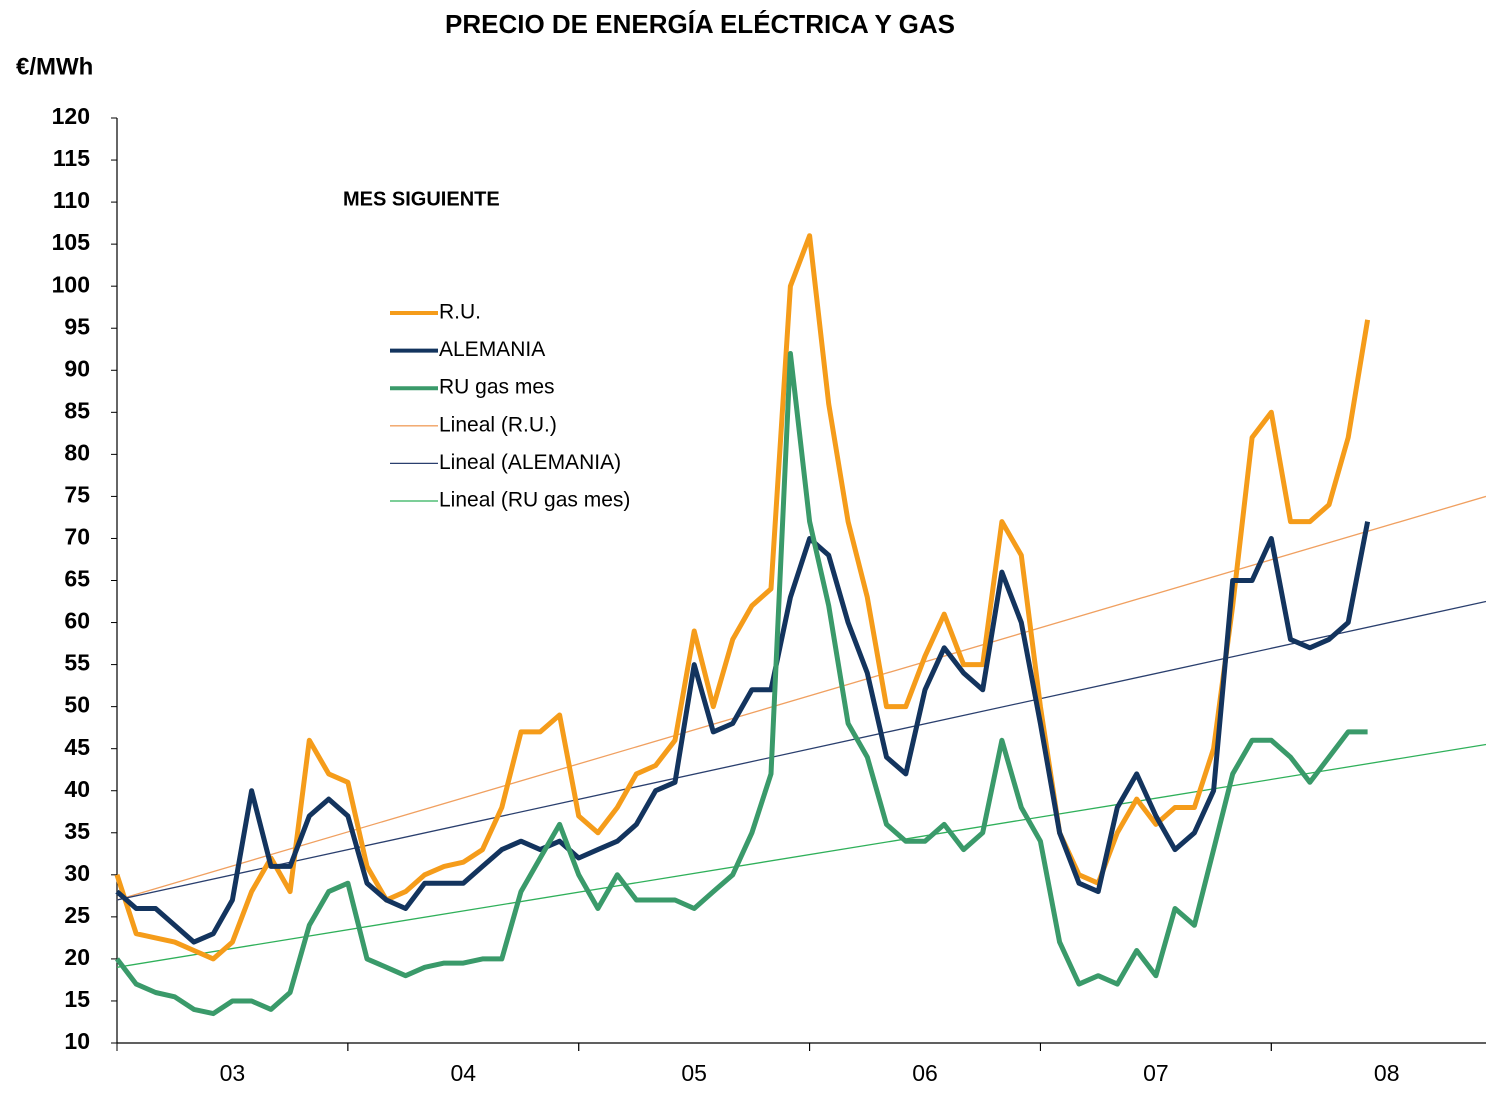  Describe the element at coordinates (77, 410) in the screenshot. I see `y-tick-label: 85` at that location.